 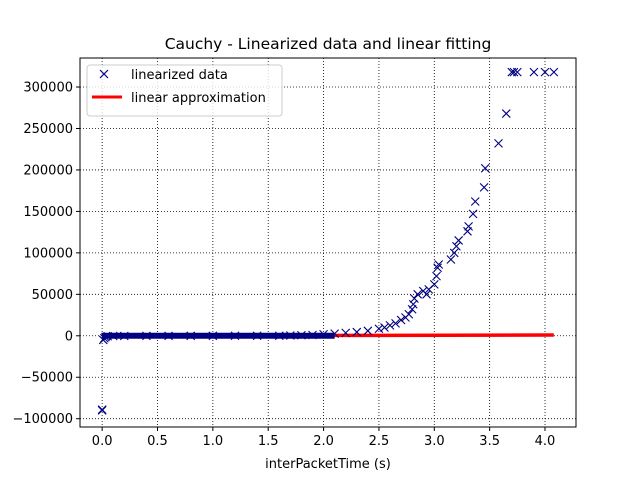 I want to click on y-tick-label: 200000, so click(x=48, y=170).